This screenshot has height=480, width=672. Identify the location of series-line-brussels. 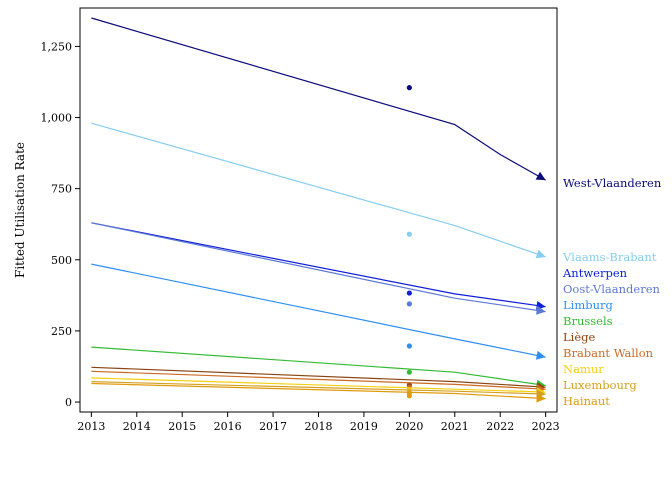
(318, 366).